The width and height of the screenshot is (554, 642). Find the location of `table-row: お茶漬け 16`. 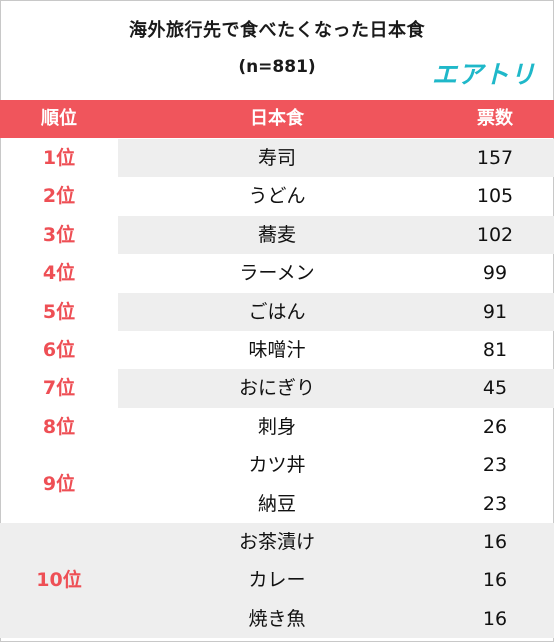

table-row: お茶漬け 16 is located at coordinates (277, 542).